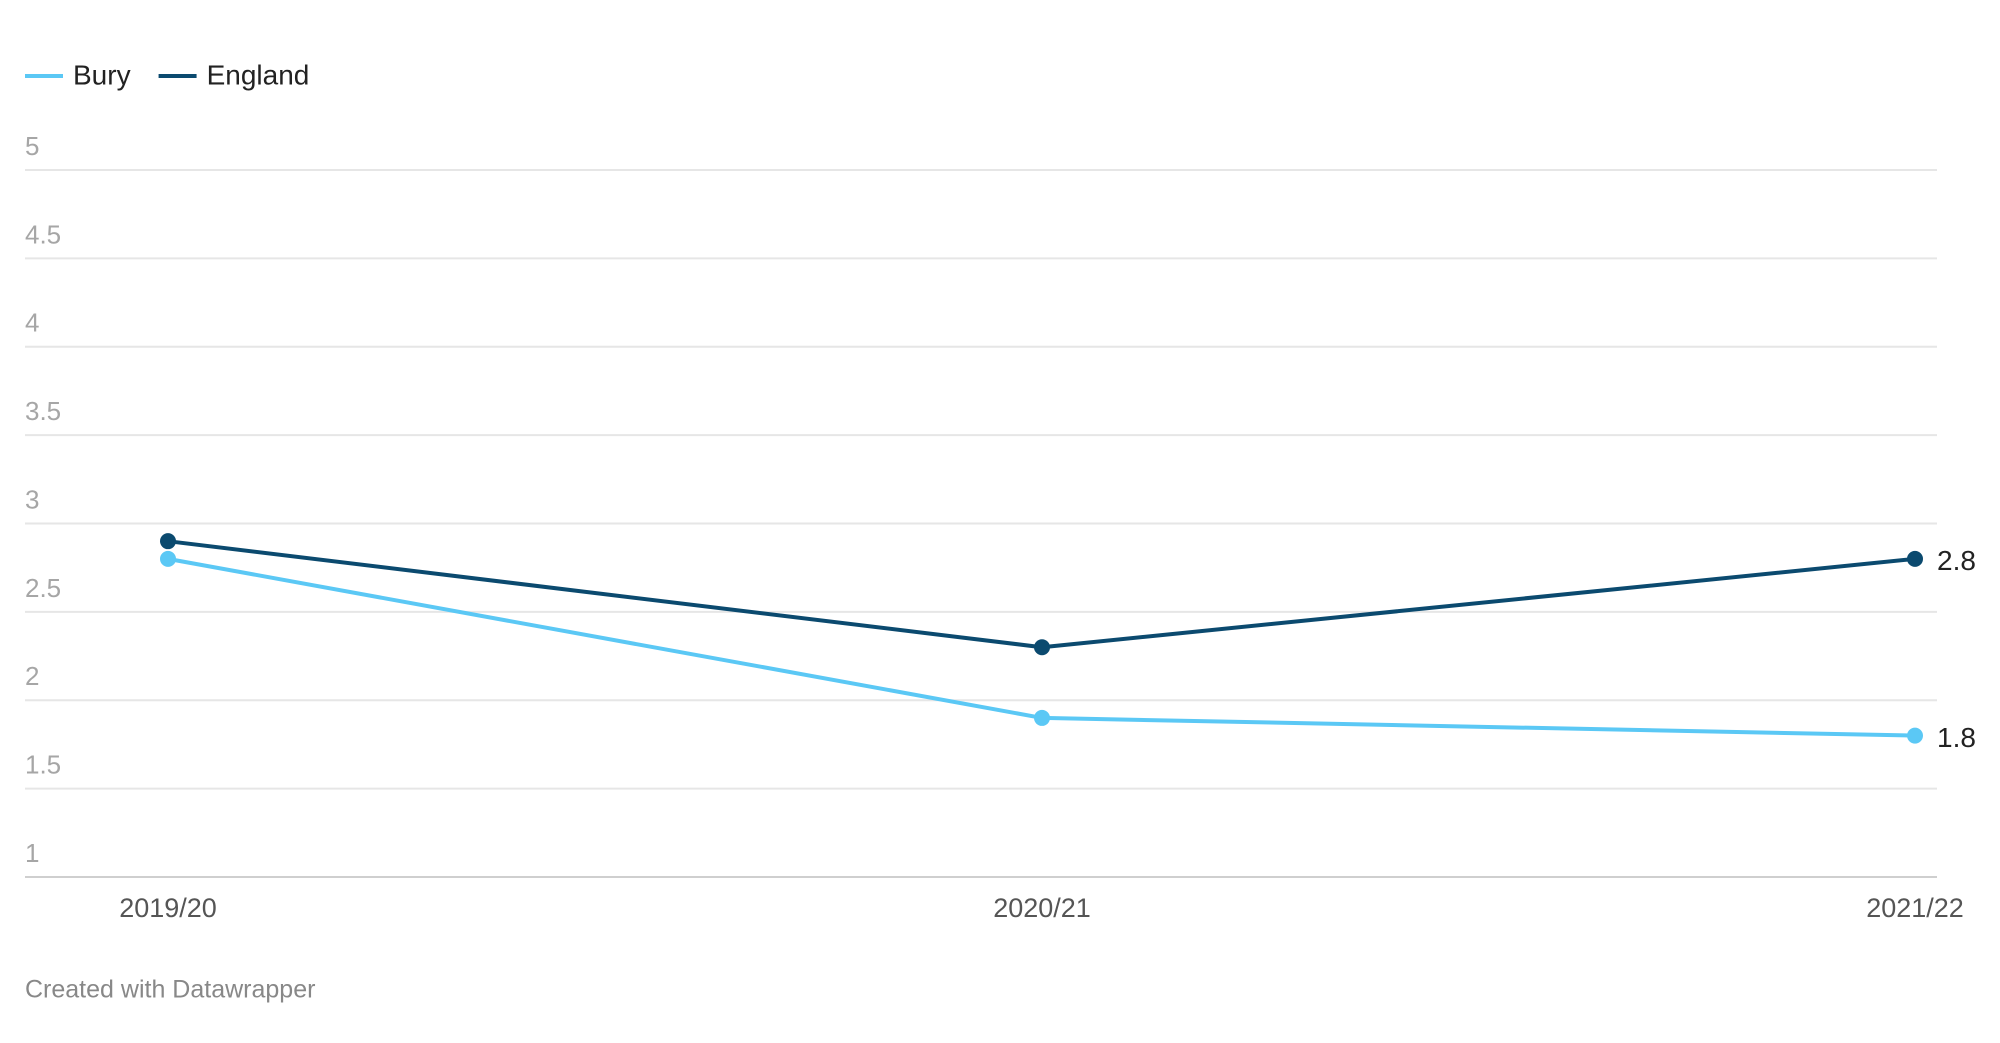 The height and width of the screenshot is (1043, 2000). I want to click on y-tick-label: 5, so click(32, 146).